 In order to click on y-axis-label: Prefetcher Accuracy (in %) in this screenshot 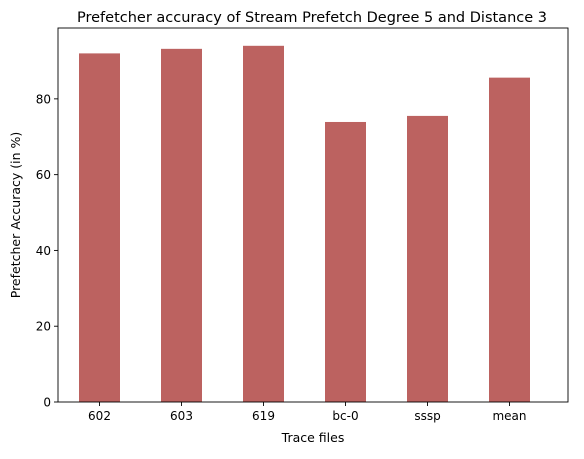, I will do `click(15, 215)`.